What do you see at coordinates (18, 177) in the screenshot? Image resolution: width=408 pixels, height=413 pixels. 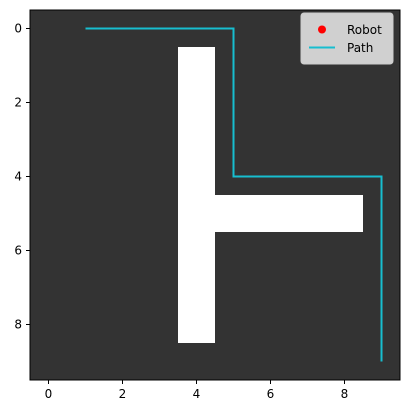 I see `y-tick-label: 4` at bounding box center [18, 177].